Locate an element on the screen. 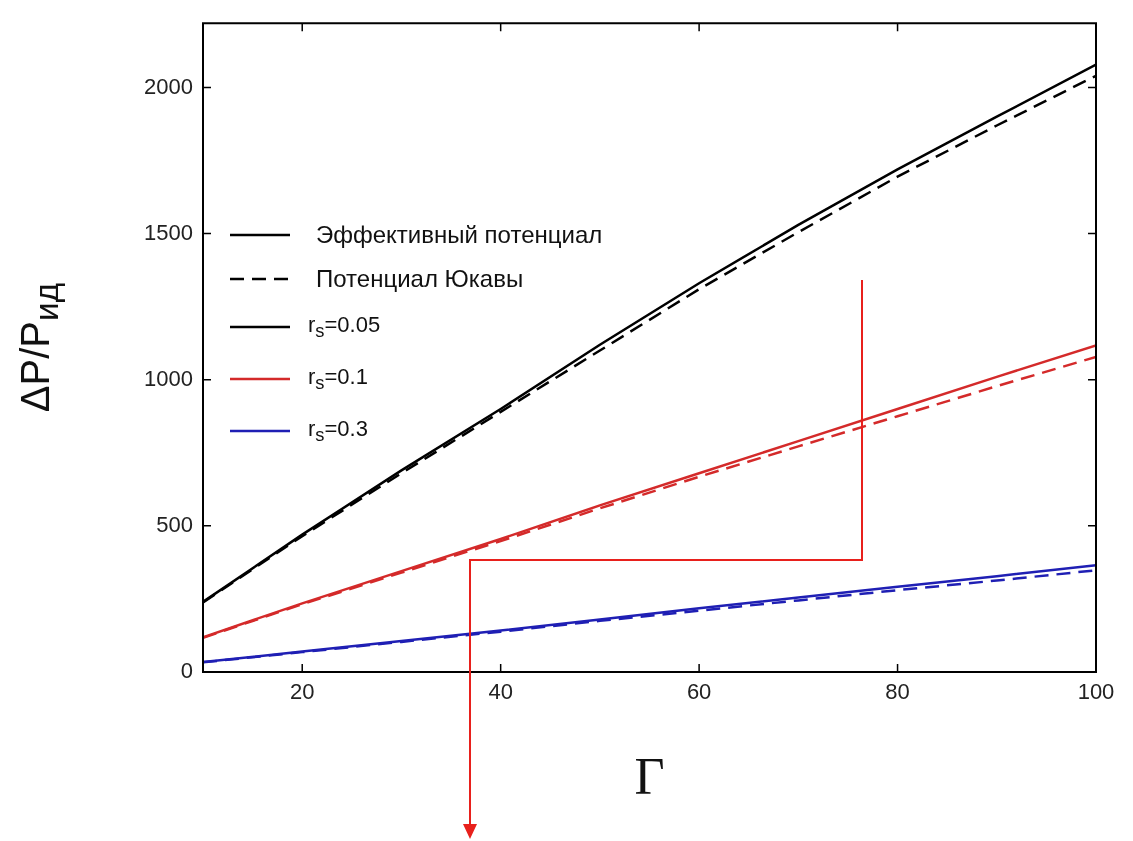  x-tick-label: 40 is located at coordinates (500, 692).